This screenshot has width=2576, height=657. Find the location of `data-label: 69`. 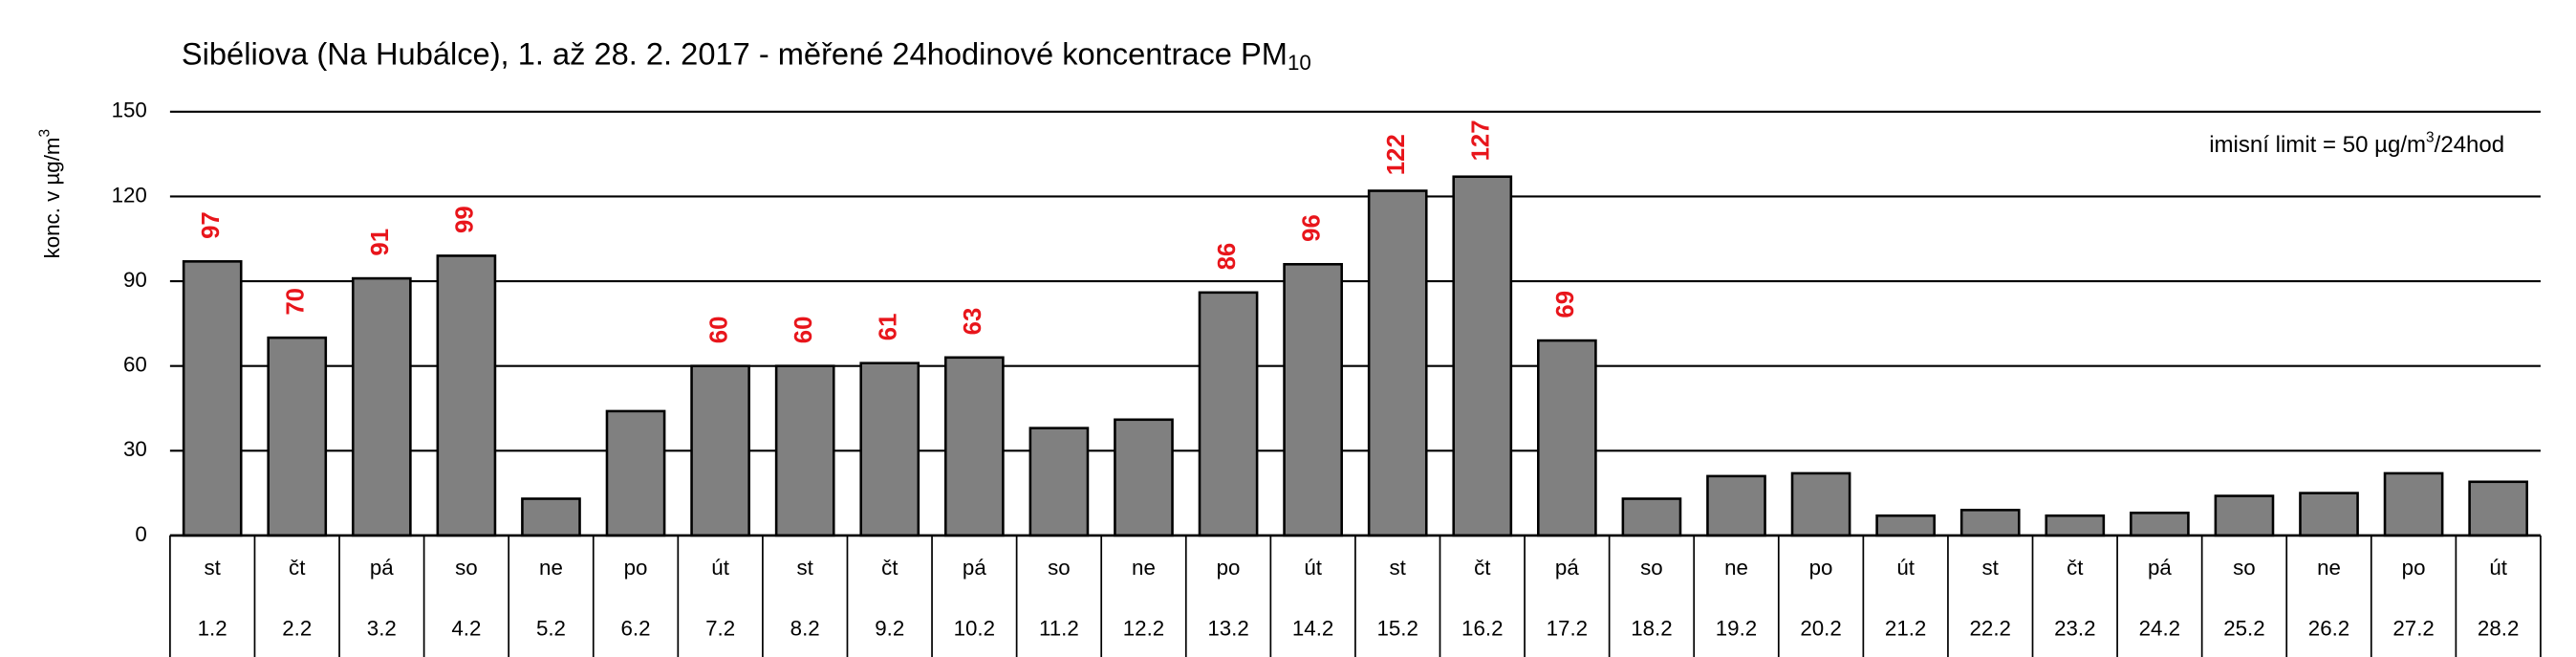

data-label: 69 is located at coordinates (1565, 305).